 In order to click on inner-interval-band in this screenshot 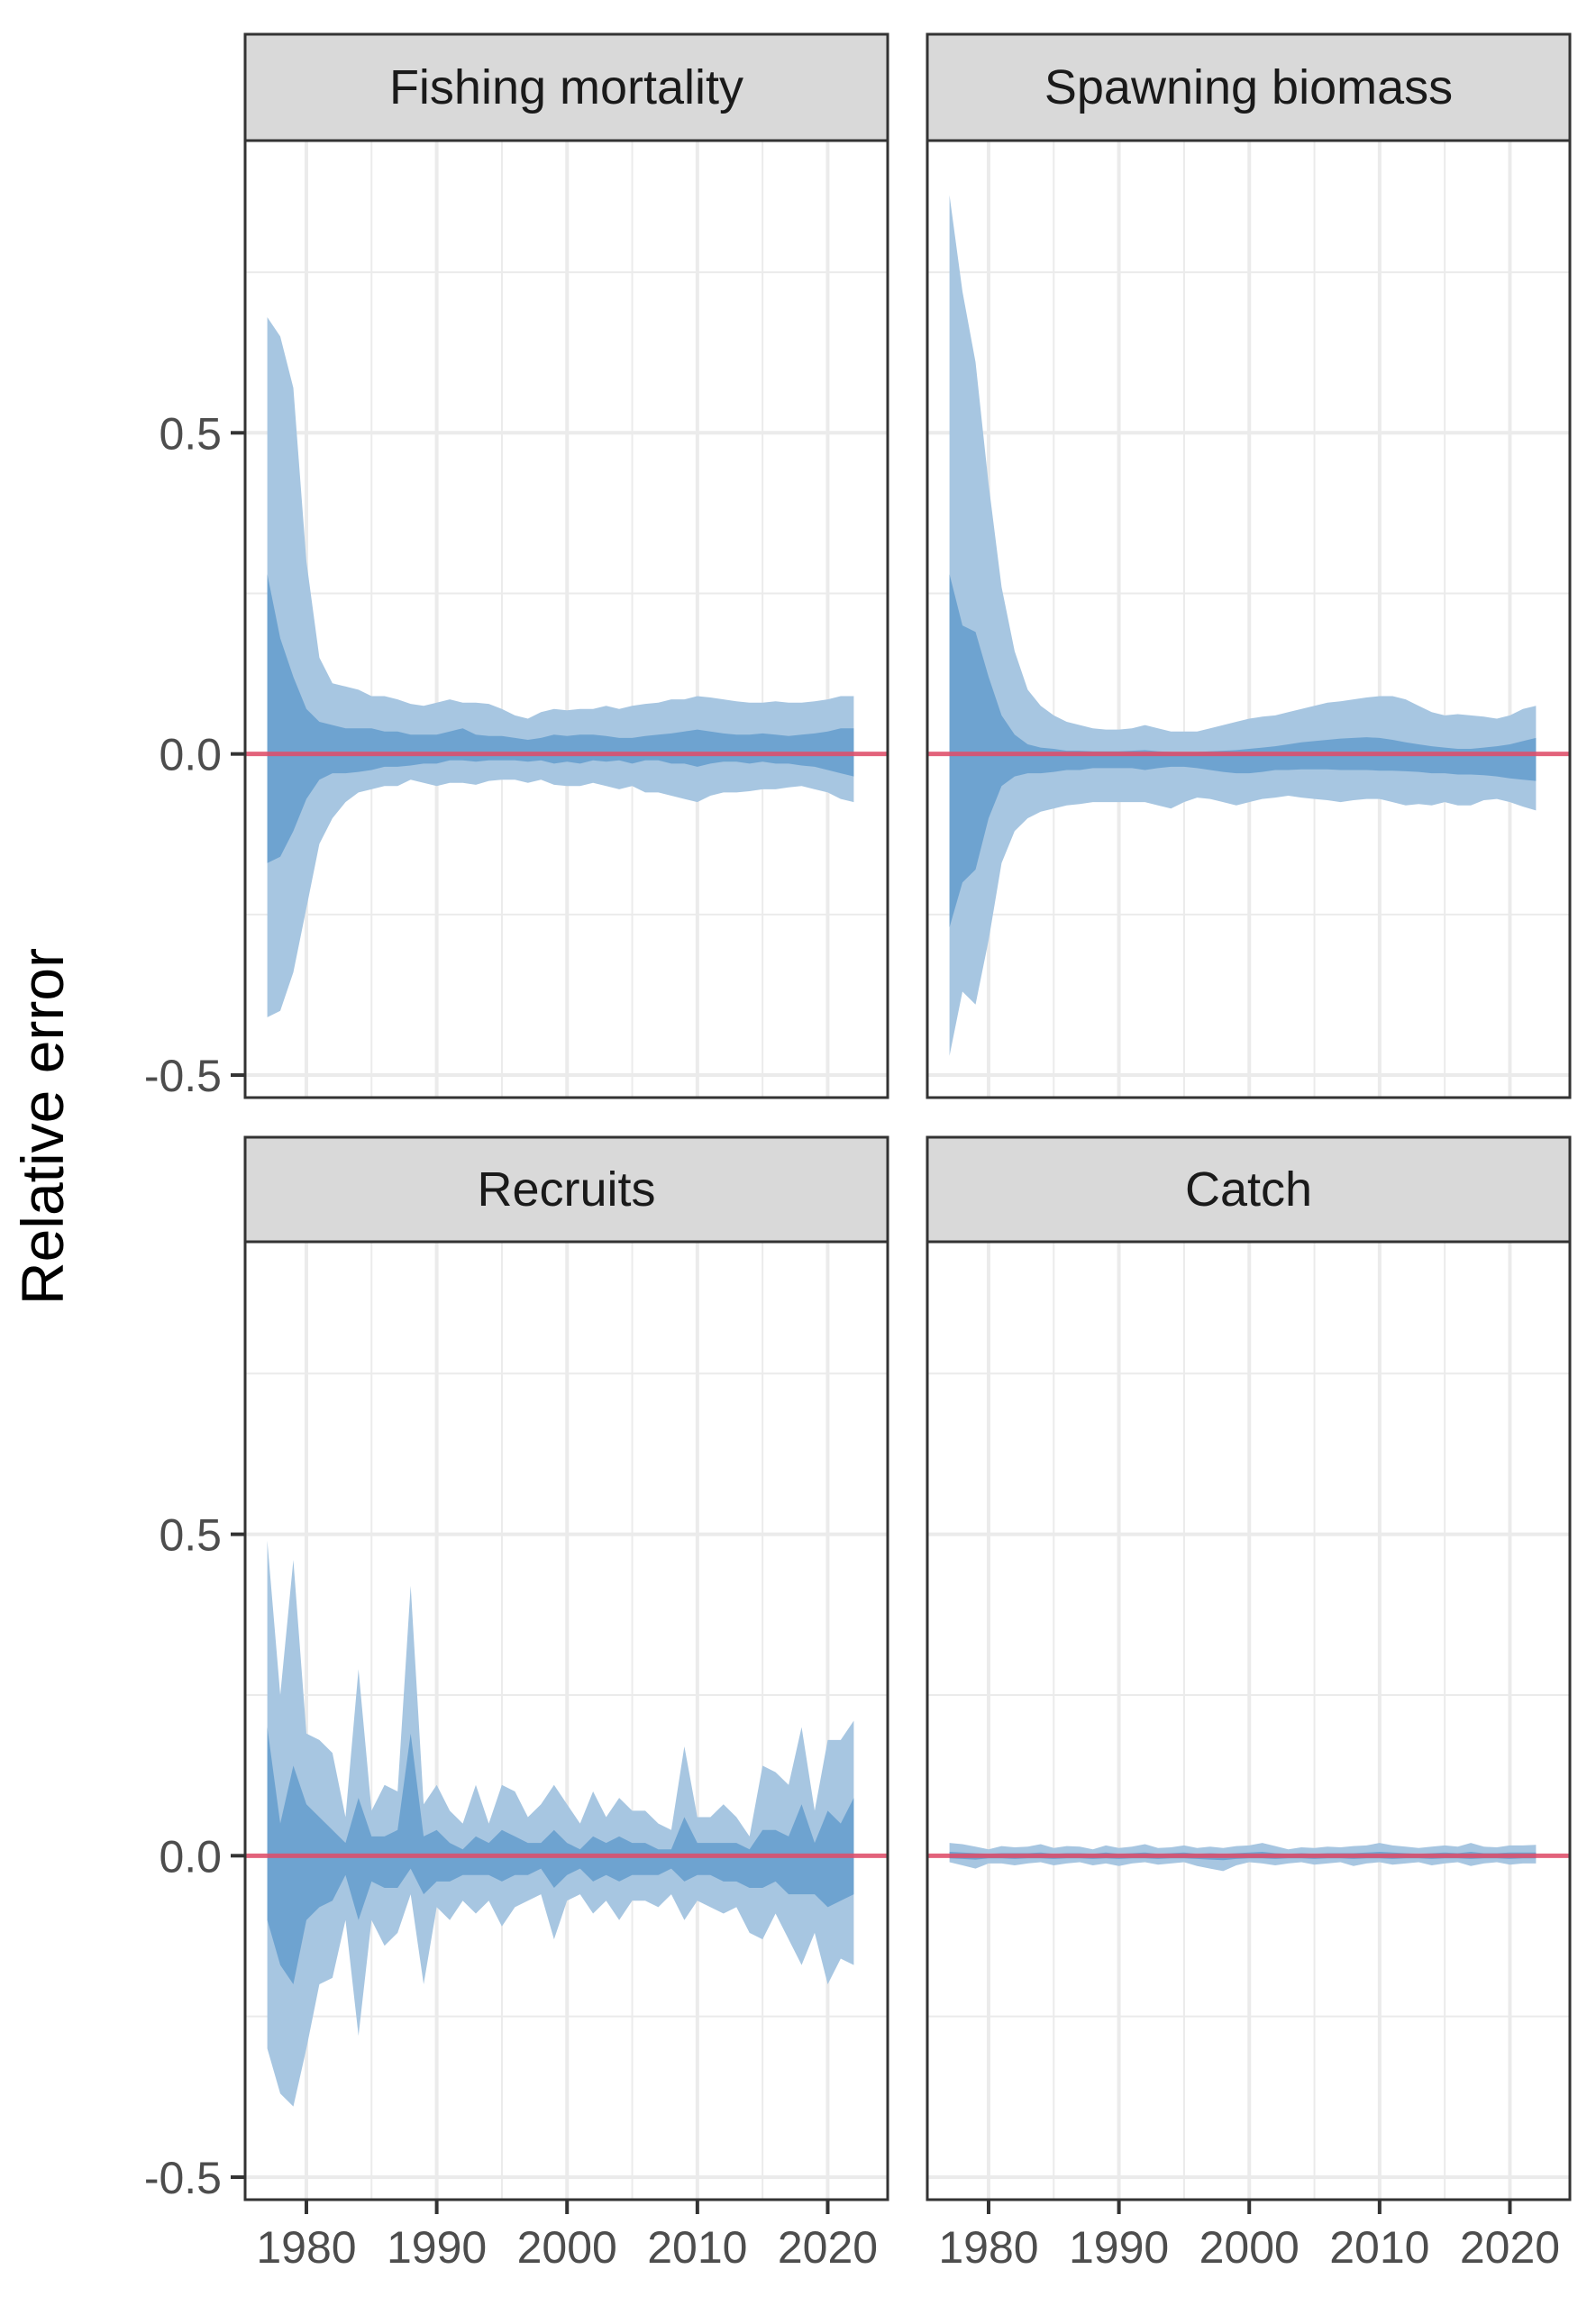, I will do `click(1243, 751)`.